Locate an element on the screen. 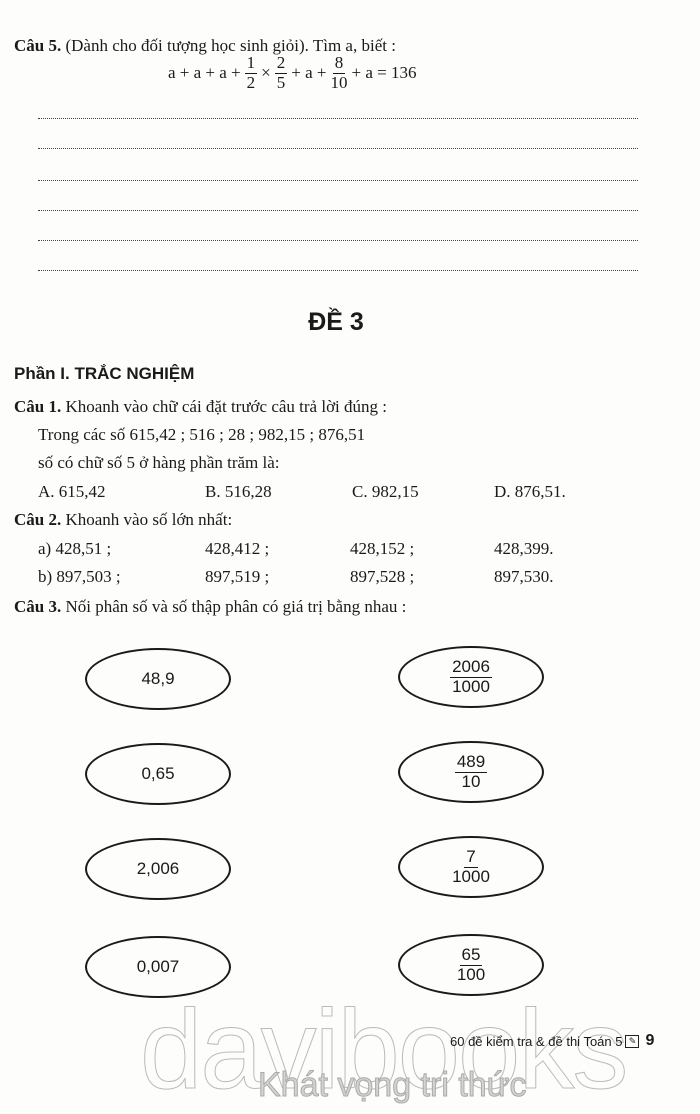 The height and width of the screenshot is (1114, 700). decimal-ellipse: 2,006 is located at coordinates (158, 869).